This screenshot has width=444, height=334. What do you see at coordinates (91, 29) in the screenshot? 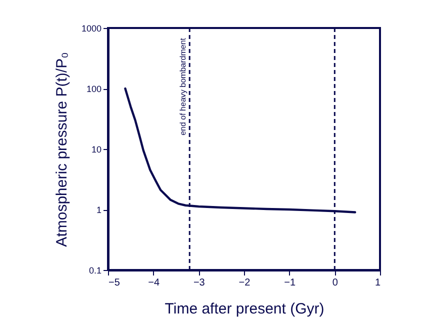
I see `y-tick-label: 1000` at bounding box center [91, 29].